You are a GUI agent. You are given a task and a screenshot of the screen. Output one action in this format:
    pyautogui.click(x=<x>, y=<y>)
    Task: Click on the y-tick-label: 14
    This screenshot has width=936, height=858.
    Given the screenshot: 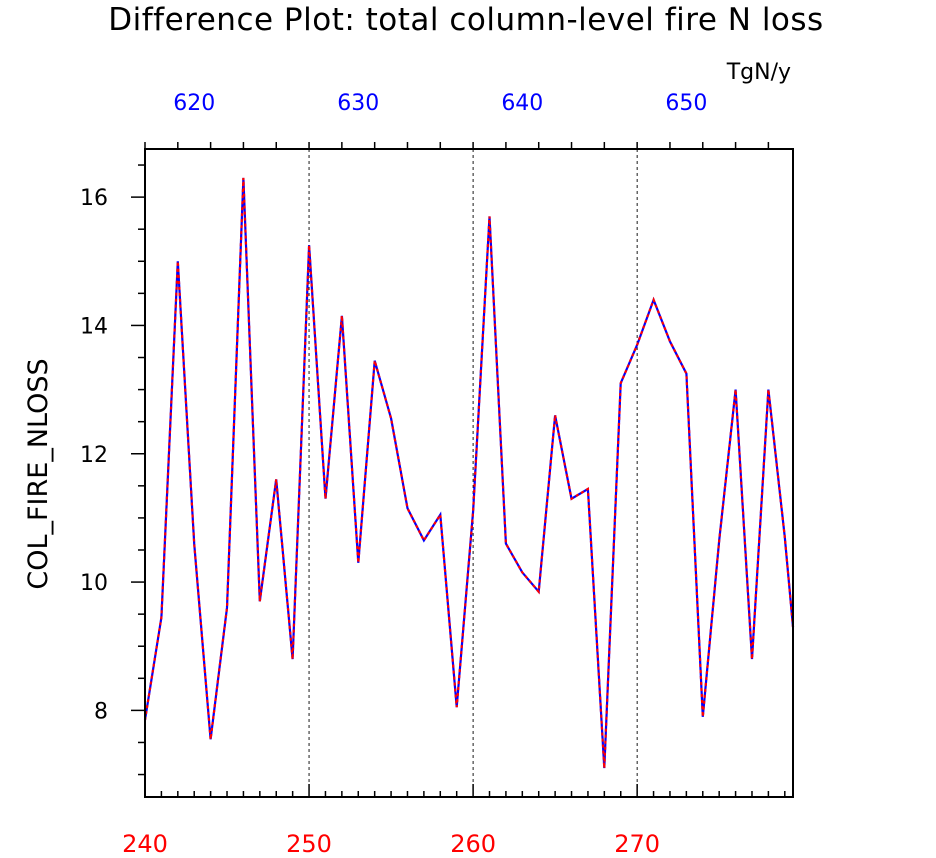 What is the action you would take?
    pyautogui.click(x=94, y=326)
    